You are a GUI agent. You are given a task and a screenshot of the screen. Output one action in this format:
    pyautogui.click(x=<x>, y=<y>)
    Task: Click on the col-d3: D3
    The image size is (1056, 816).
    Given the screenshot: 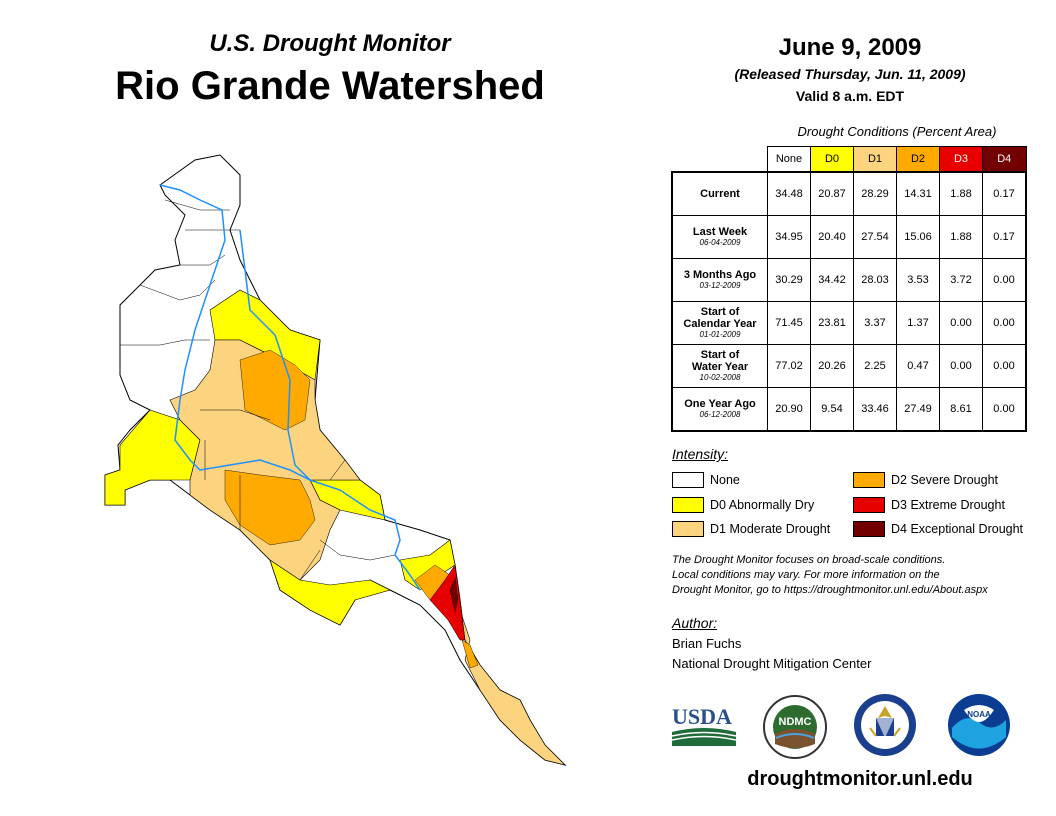 What is the action you would take?
    pyautogui.click(x=961, y=159)
    